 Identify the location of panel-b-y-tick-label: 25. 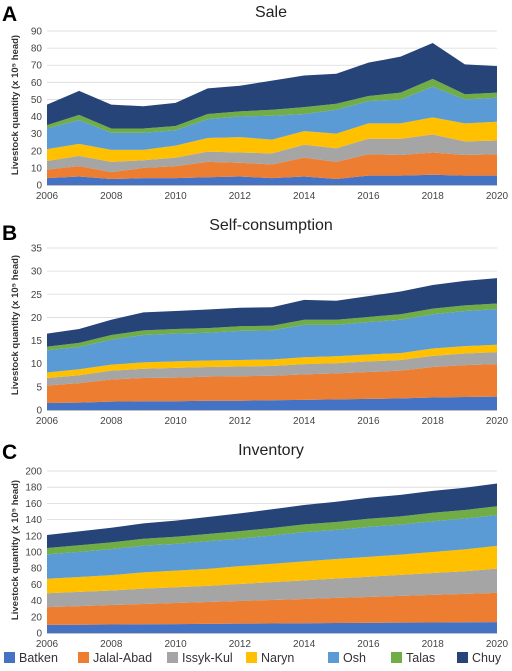
(37, 295).